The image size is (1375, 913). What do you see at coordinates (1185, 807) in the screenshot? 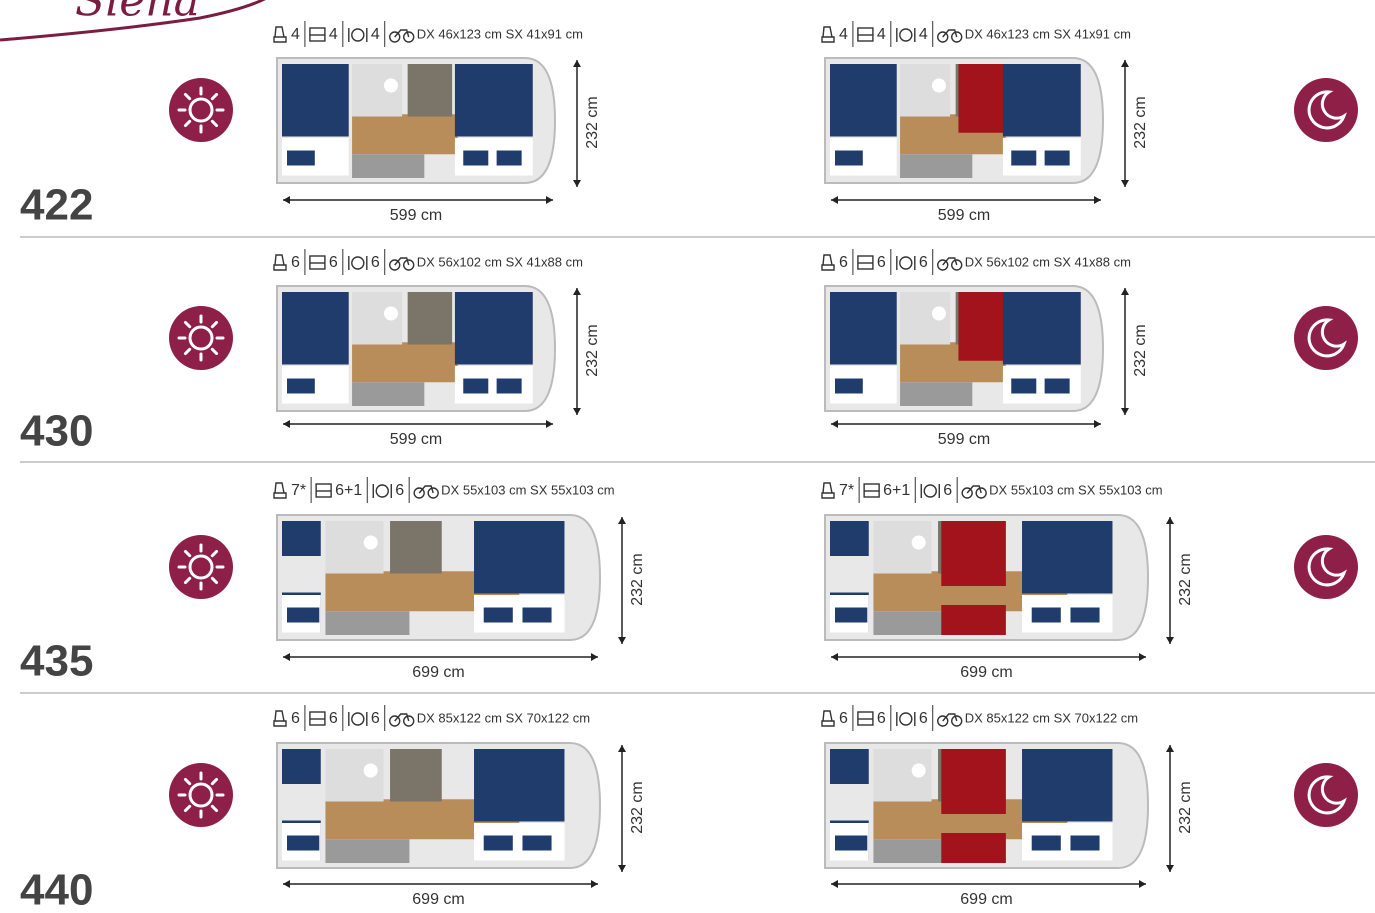
I see `width-label: 232 cm` at bounding box center [1185, 807].